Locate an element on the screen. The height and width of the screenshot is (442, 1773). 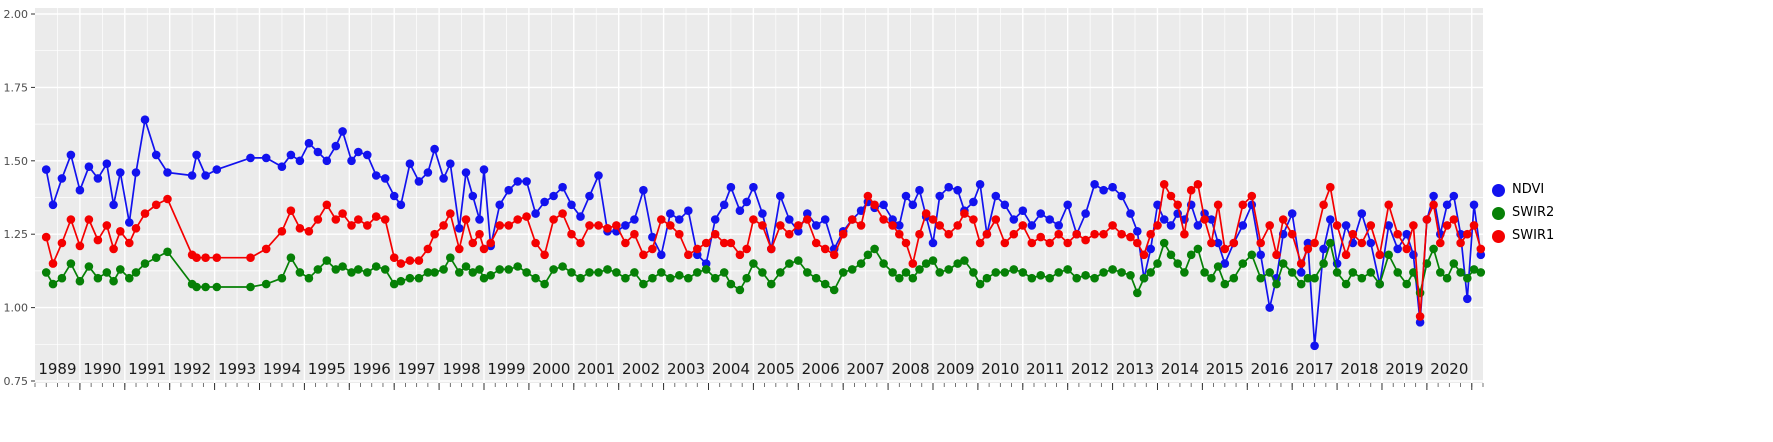
x-tick-label: 2015 is located at coordinates (1225, 369).